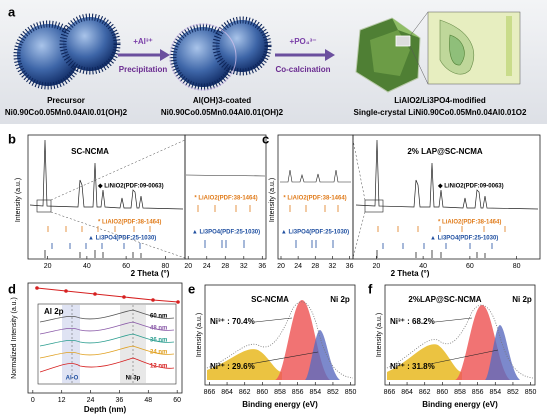  I want to click on depth-label: 60 nm, so click(158, 317).